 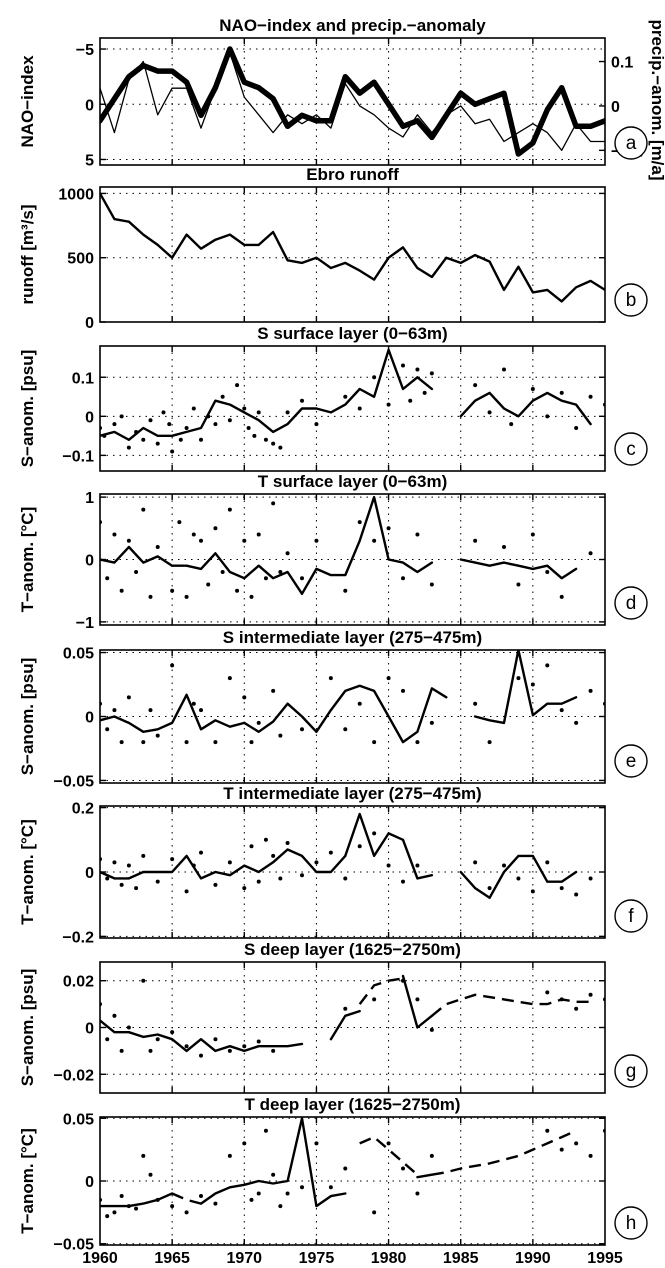 What do you see at coordinates (78, 982) in the screenshot?
I see `y-tick-label: 0.02` at bounding box center [78, 982].